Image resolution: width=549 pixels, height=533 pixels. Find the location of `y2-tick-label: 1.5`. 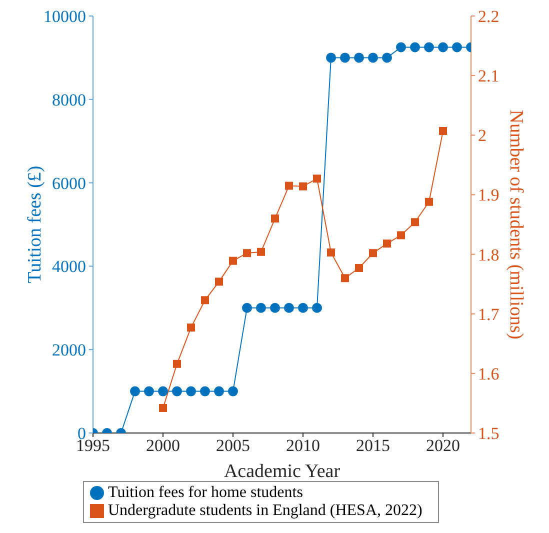

y2-tick-label: 1.5 is located at coordinates (489, 434).